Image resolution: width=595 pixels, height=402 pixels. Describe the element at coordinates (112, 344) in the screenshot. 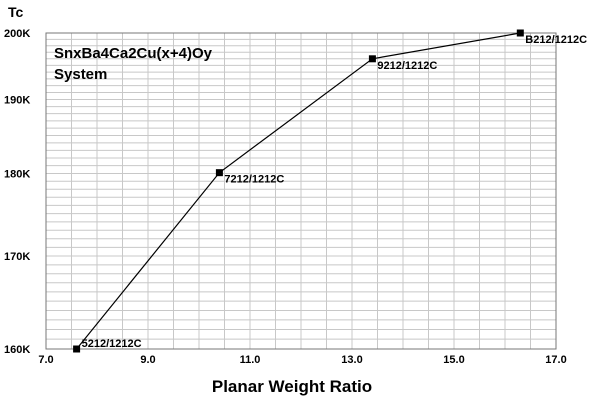

I see `data-point-label: 5212/1212C` at that location.